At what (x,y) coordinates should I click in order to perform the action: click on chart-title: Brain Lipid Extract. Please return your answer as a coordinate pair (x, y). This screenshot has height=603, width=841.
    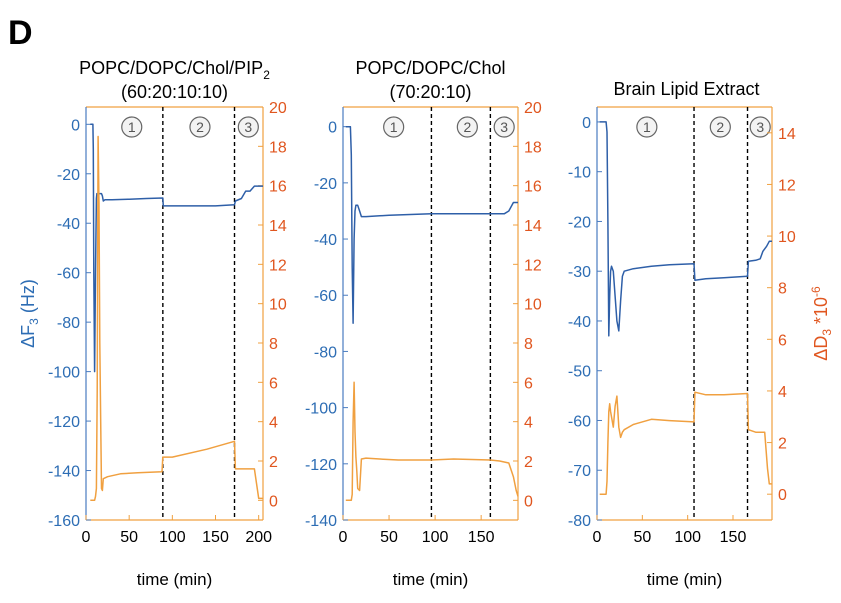
    Looking at the image, I should click on (686, 89).